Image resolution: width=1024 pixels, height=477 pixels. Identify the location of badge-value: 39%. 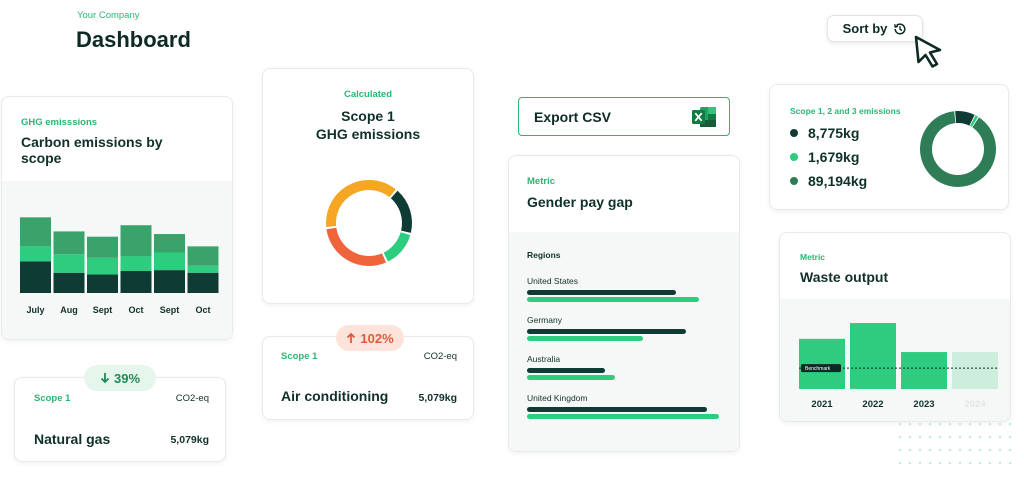
(127, 378).